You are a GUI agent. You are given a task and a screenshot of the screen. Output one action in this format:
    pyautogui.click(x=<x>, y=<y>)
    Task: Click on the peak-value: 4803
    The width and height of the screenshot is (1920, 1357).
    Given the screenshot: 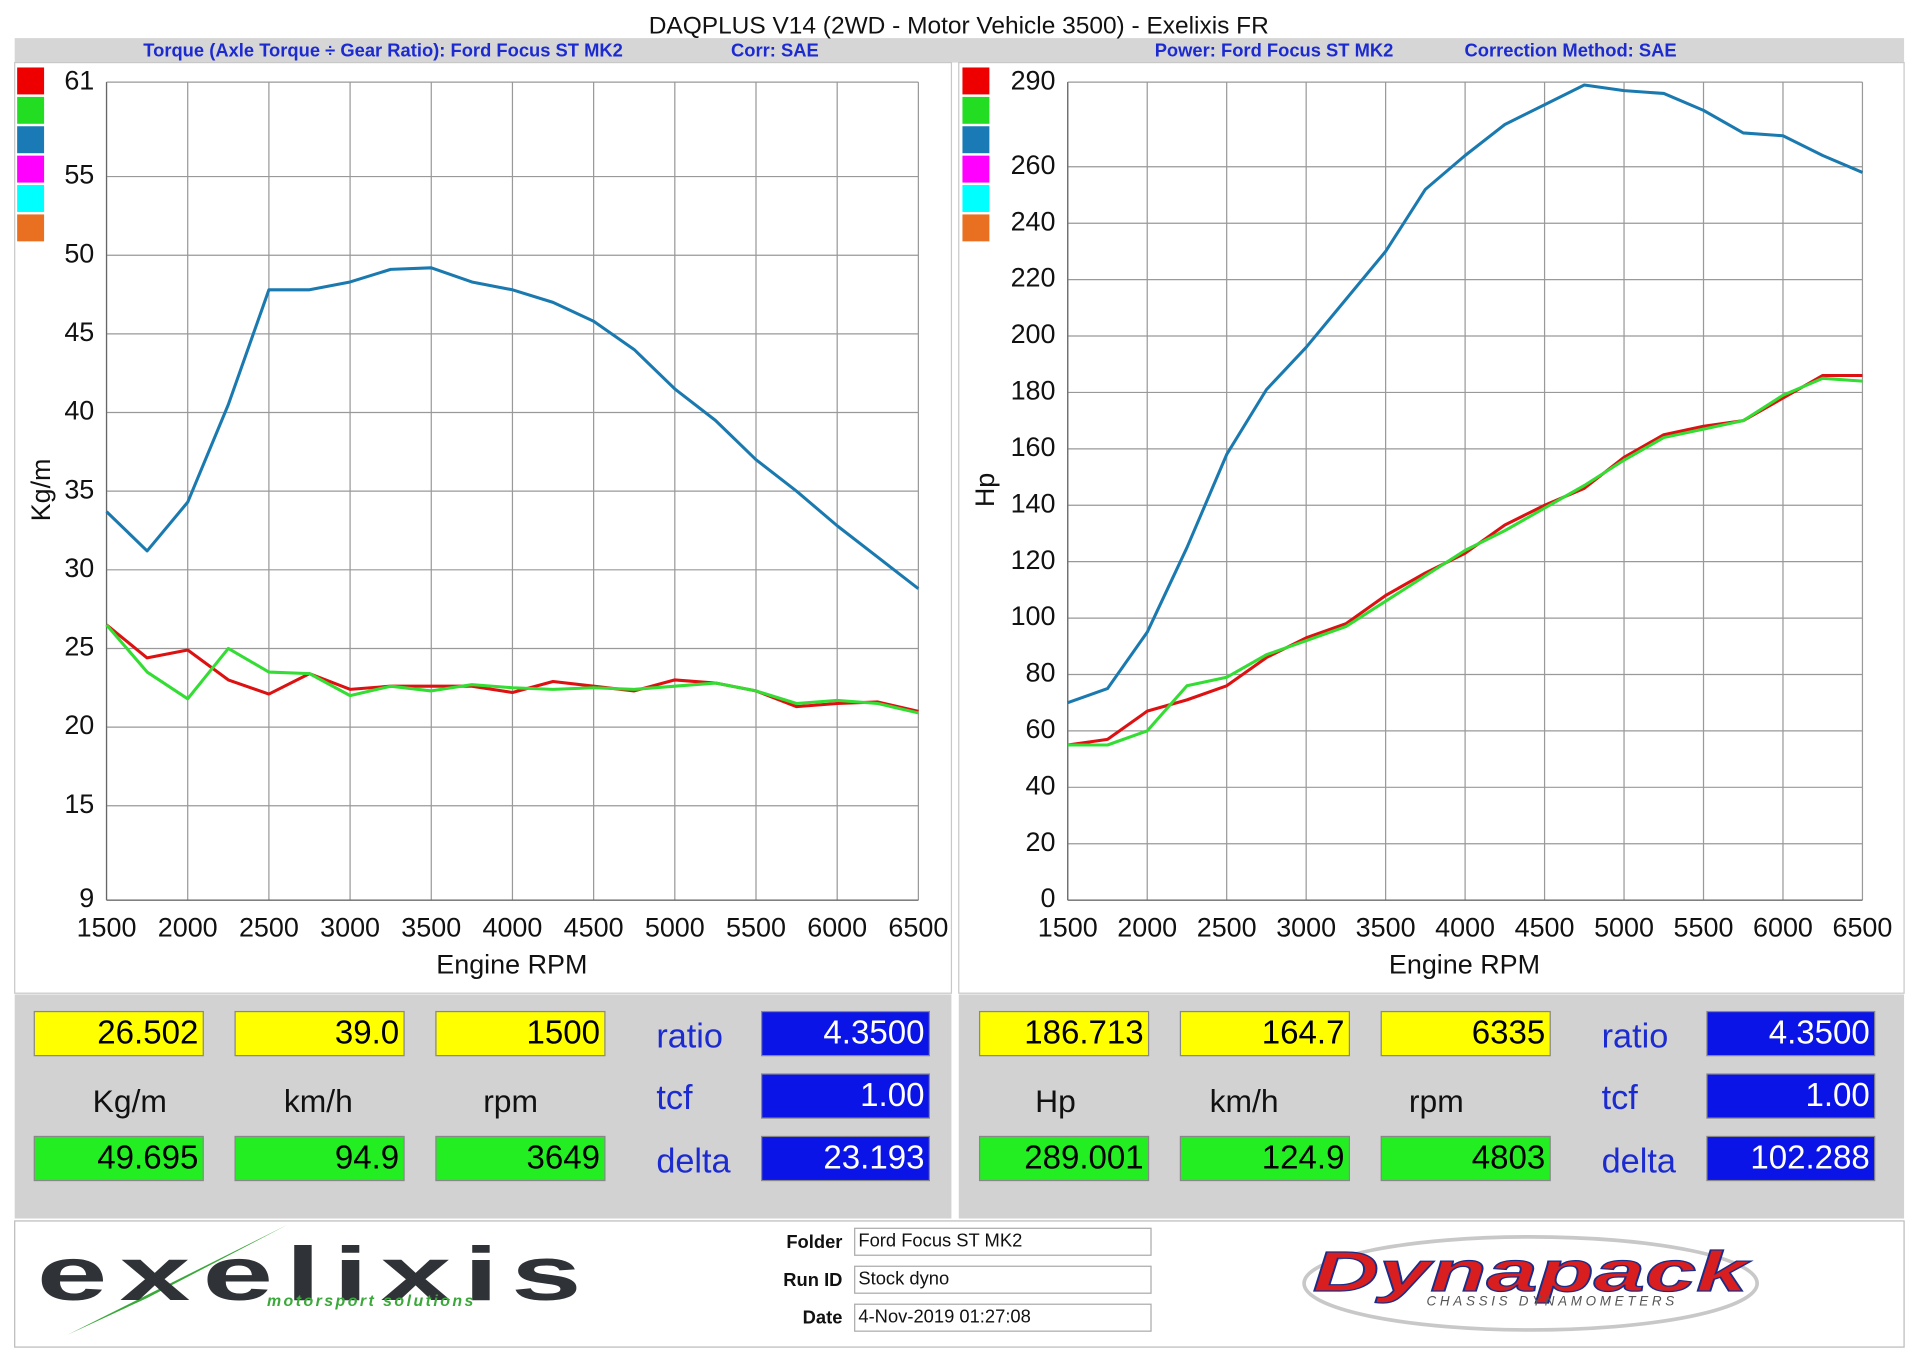 What is the action you would take?
    pyautogui.click(x=1509, y=1157)
    